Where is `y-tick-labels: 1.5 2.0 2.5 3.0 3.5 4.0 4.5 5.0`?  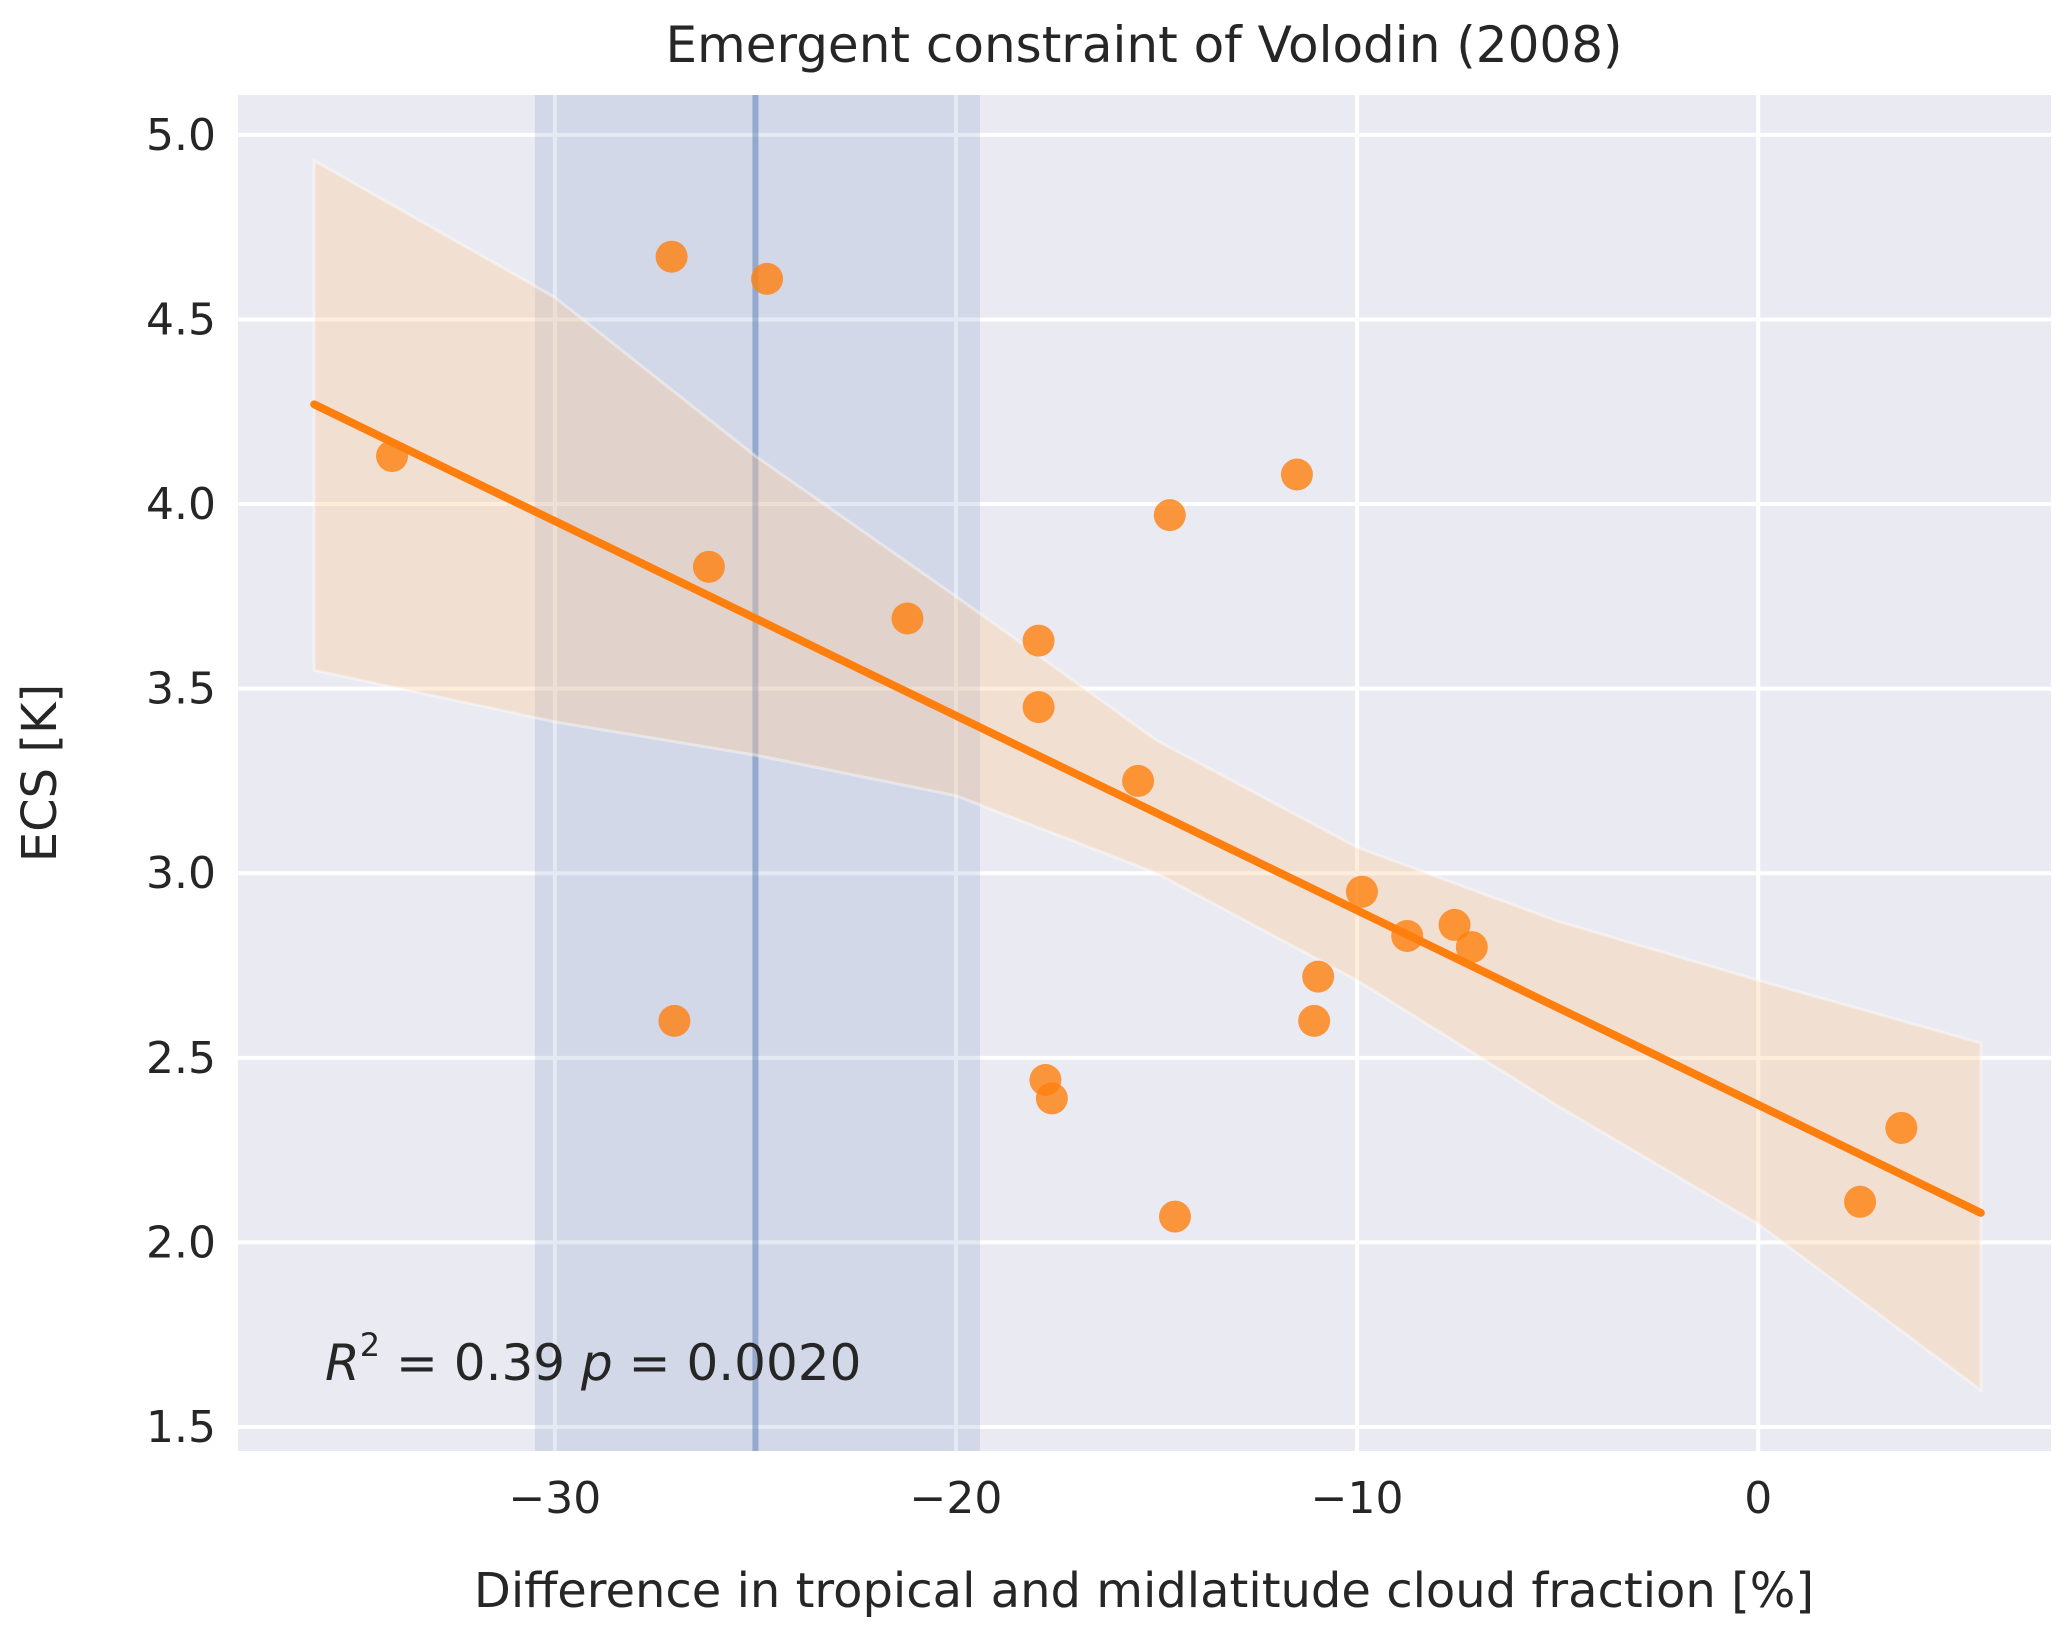
y-tick-labels: 1.5 2.0 2.5 3.0 3.5 4.0 4.5 5.0 is located at coordinates (181, 781).